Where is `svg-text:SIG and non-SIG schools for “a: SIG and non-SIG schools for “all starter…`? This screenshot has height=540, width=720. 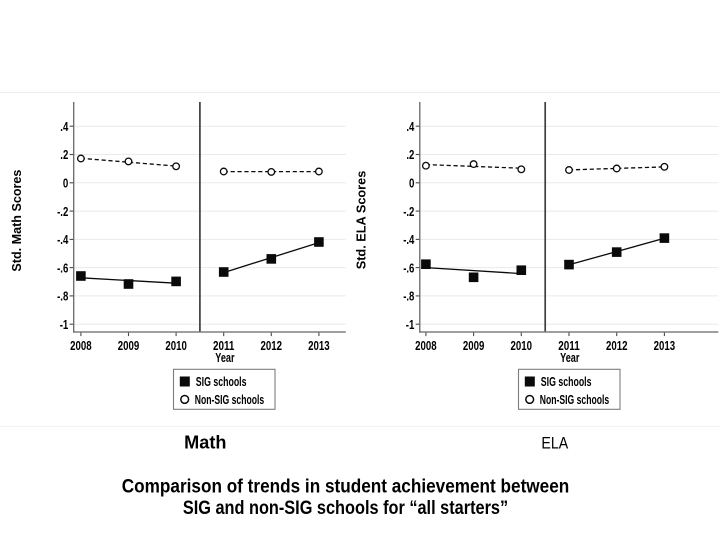
svg-text:SIG and non-SIG schools for “a: SIG and non-SIG schools for “all starter… is located at coordinates (345, 508).